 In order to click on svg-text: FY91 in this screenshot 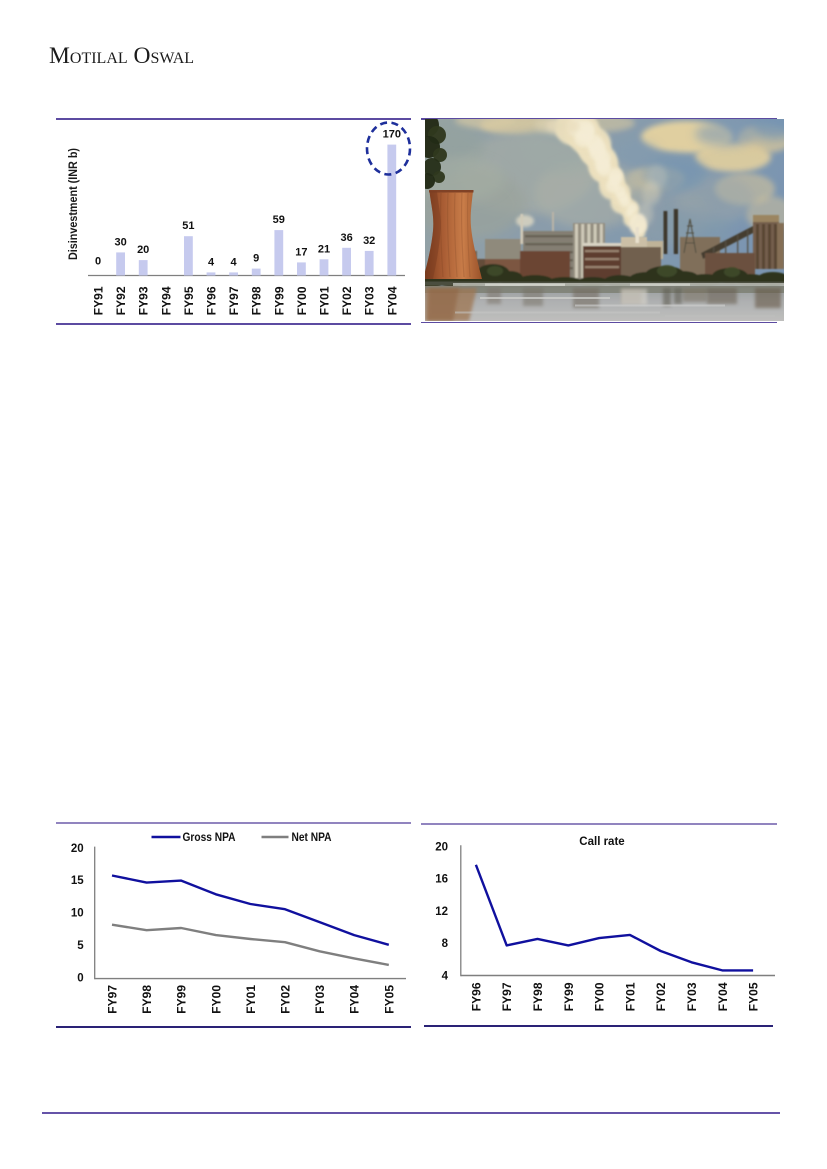, I will do `click(99, 300)`.